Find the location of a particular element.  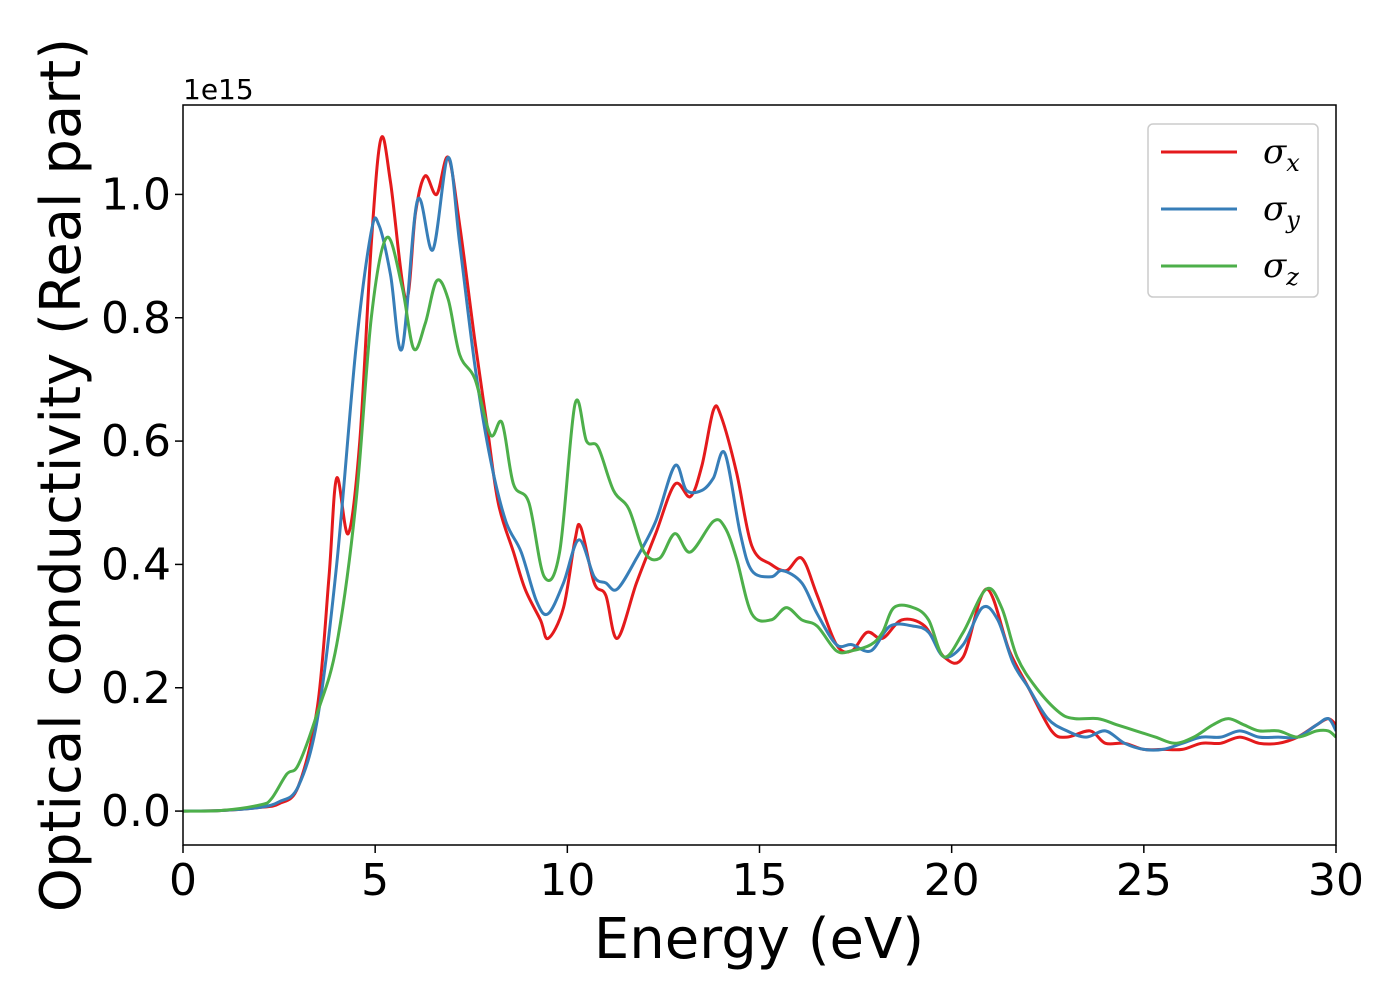

y-axis-title: Optical conductivity (Real part) is located at coordinates (61, 475).